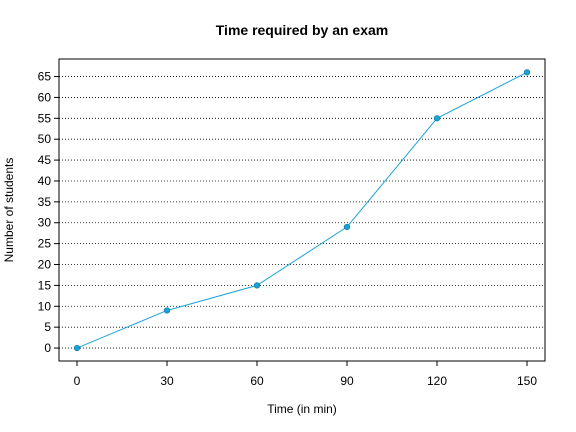 The height and width of the screenshot is (432, 576). What do you see at coordinates (527, 381) in the screenshot?
I see `x-tick-label: 150` at bounding box center [527, 381].